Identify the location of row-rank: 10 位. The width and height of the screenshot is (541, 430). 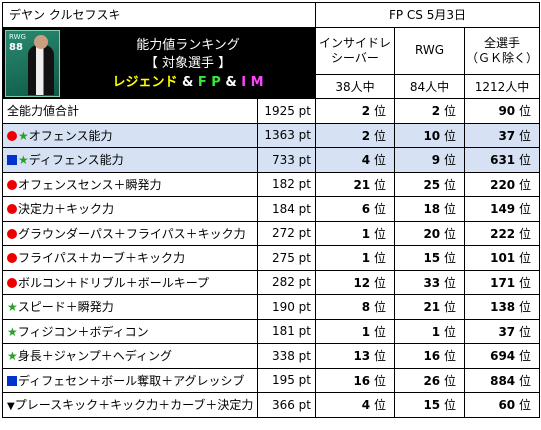
(429, 135).